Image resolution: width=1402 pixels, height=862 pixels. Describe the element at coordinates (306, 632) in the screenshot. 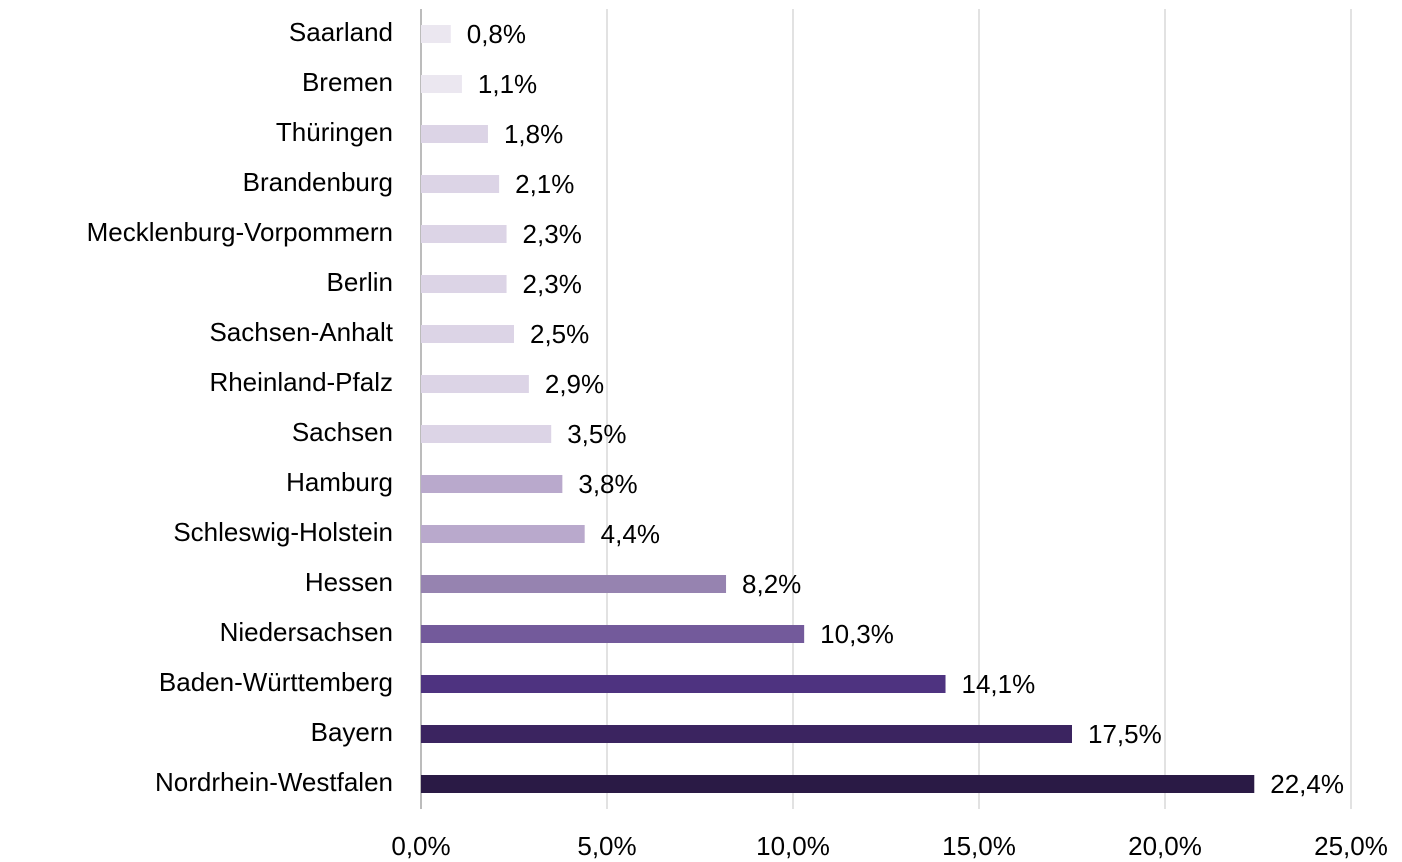

I see `y-tick-label: Niedersachsen` at that location.